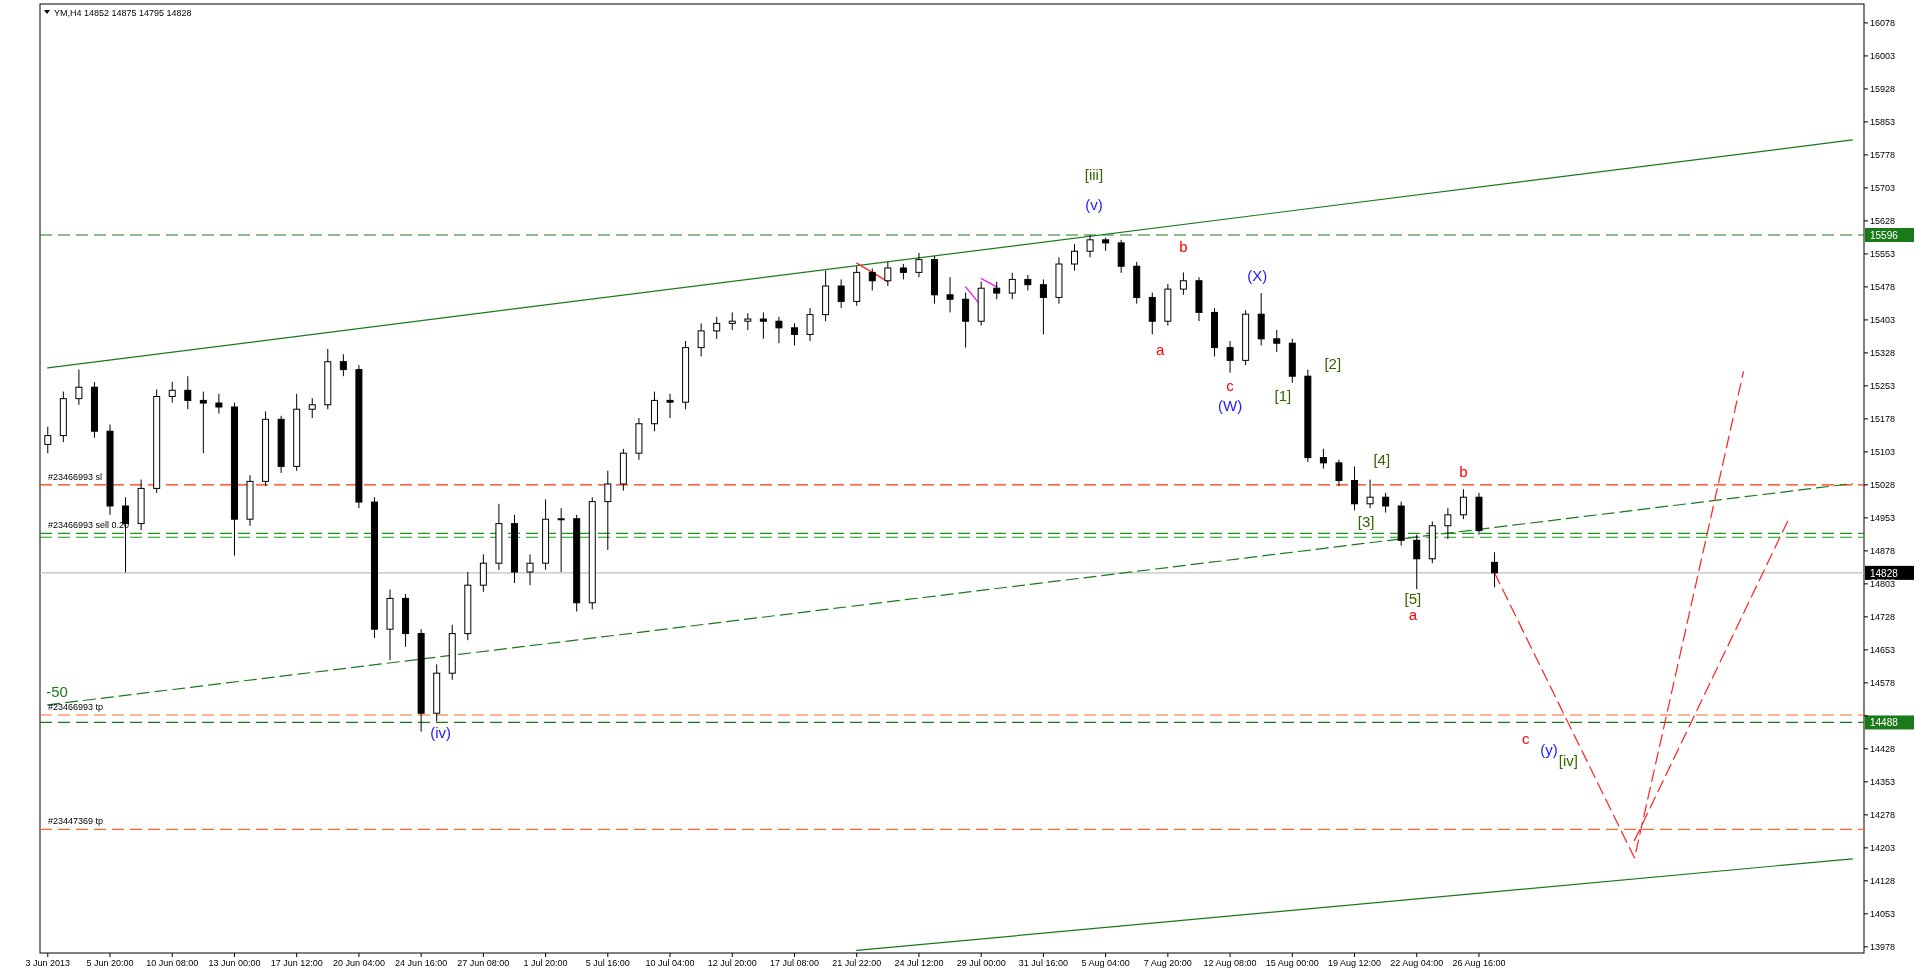 The width and height of the screenshot is (1916, 973). What do you see at coordinates (358, 963) in the screenshot?
I see `x-tick-label: 20 Jun 04:00` at bounding box center [358, 963].